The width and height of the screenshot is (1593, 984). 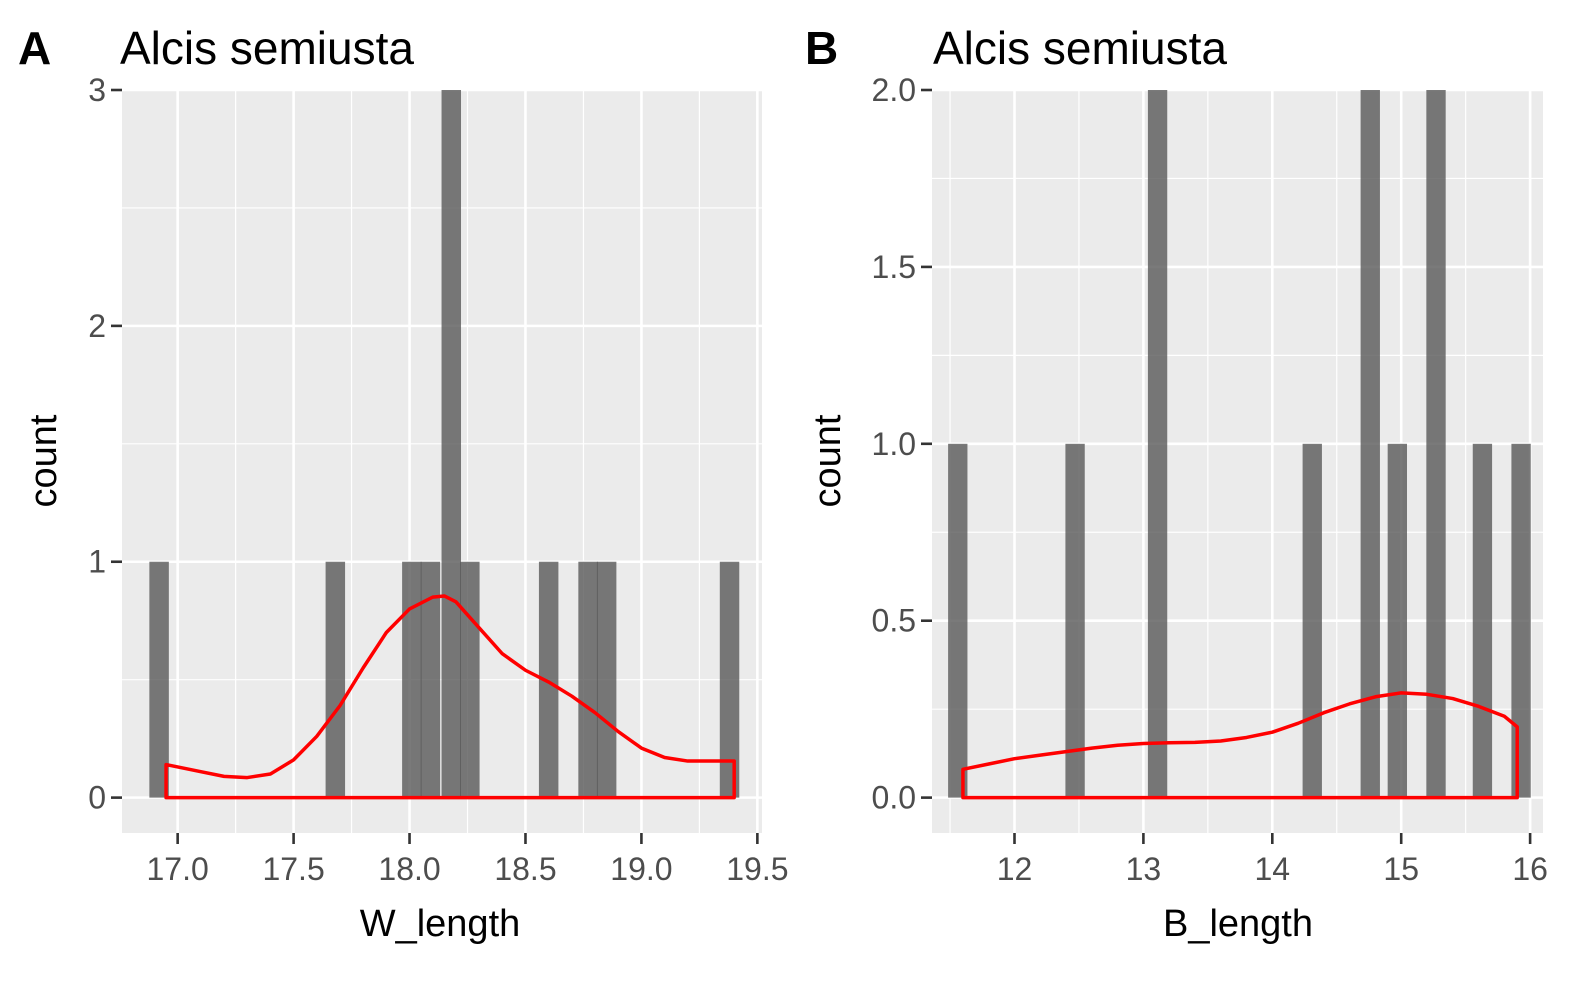 What do you see at coordinates (894, 444) in the screenshot?
I see `y-tick-label: 1.0` at bounding box center [894, 444].